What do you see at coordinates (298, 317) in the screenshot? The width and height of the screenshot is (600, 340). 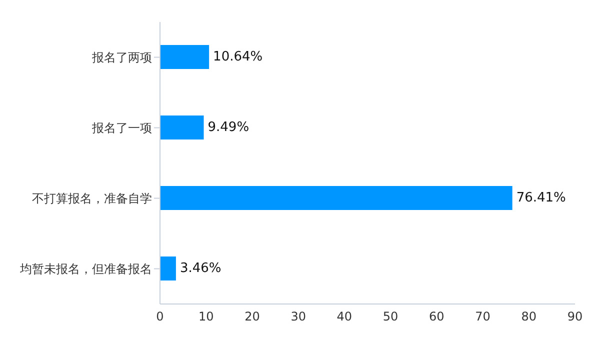 I see `x-tick-label: 30` at bounding box center [298, 317].